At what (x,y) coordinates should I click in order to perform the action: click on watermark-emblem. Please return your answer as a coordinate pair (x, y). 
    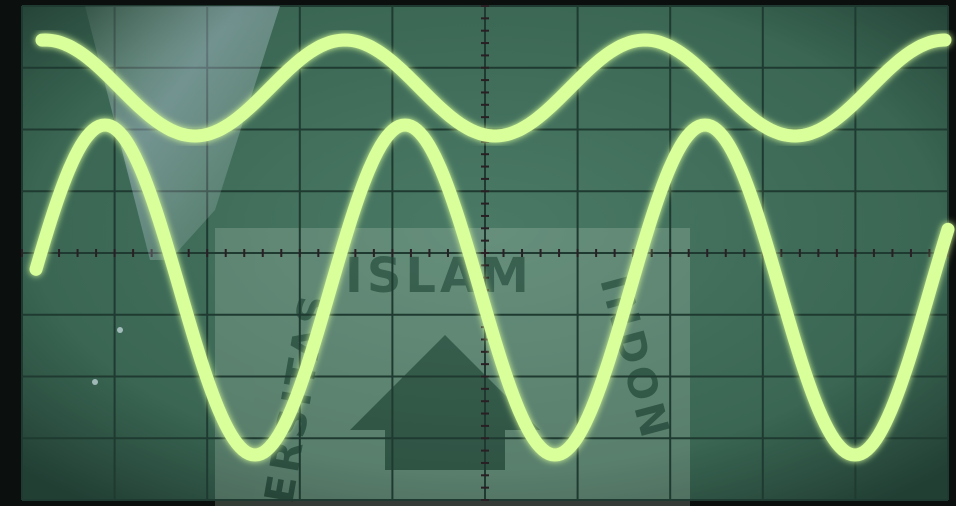
    Looking at the image, I should click on (445, 402).